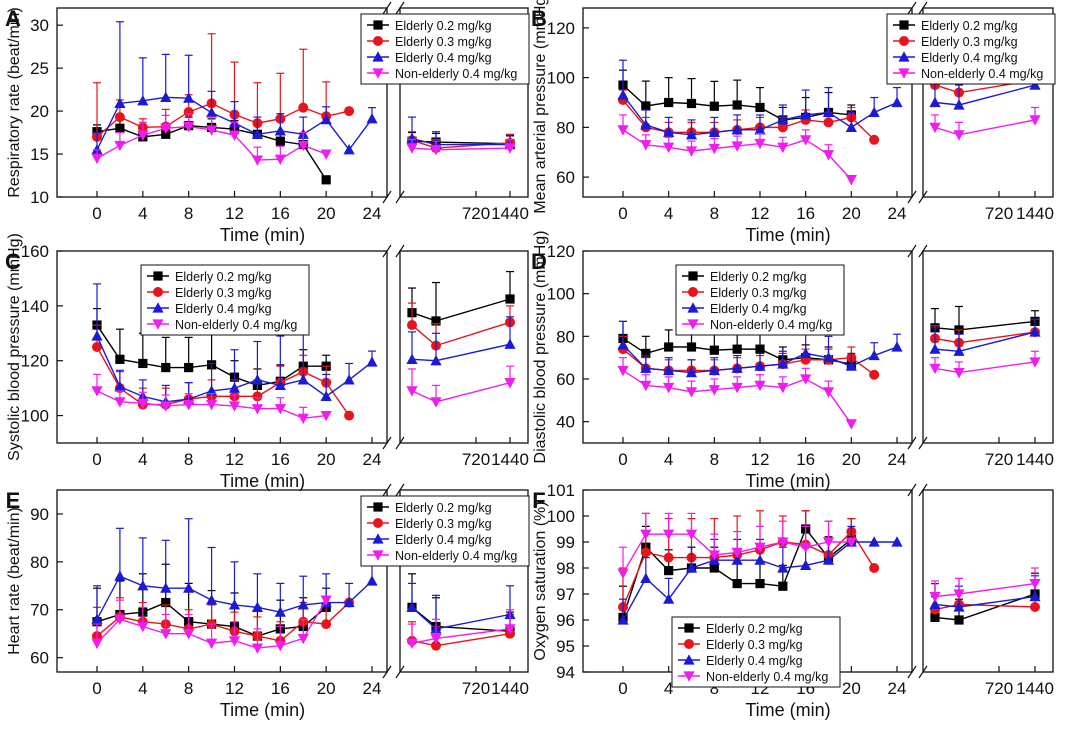  I want to click on plot-frame-right, so click(464, 102).